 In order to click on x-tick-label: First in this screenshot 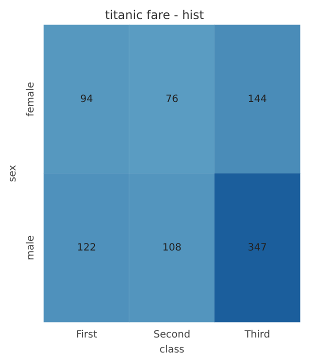, I will do `click(87, 335)`.